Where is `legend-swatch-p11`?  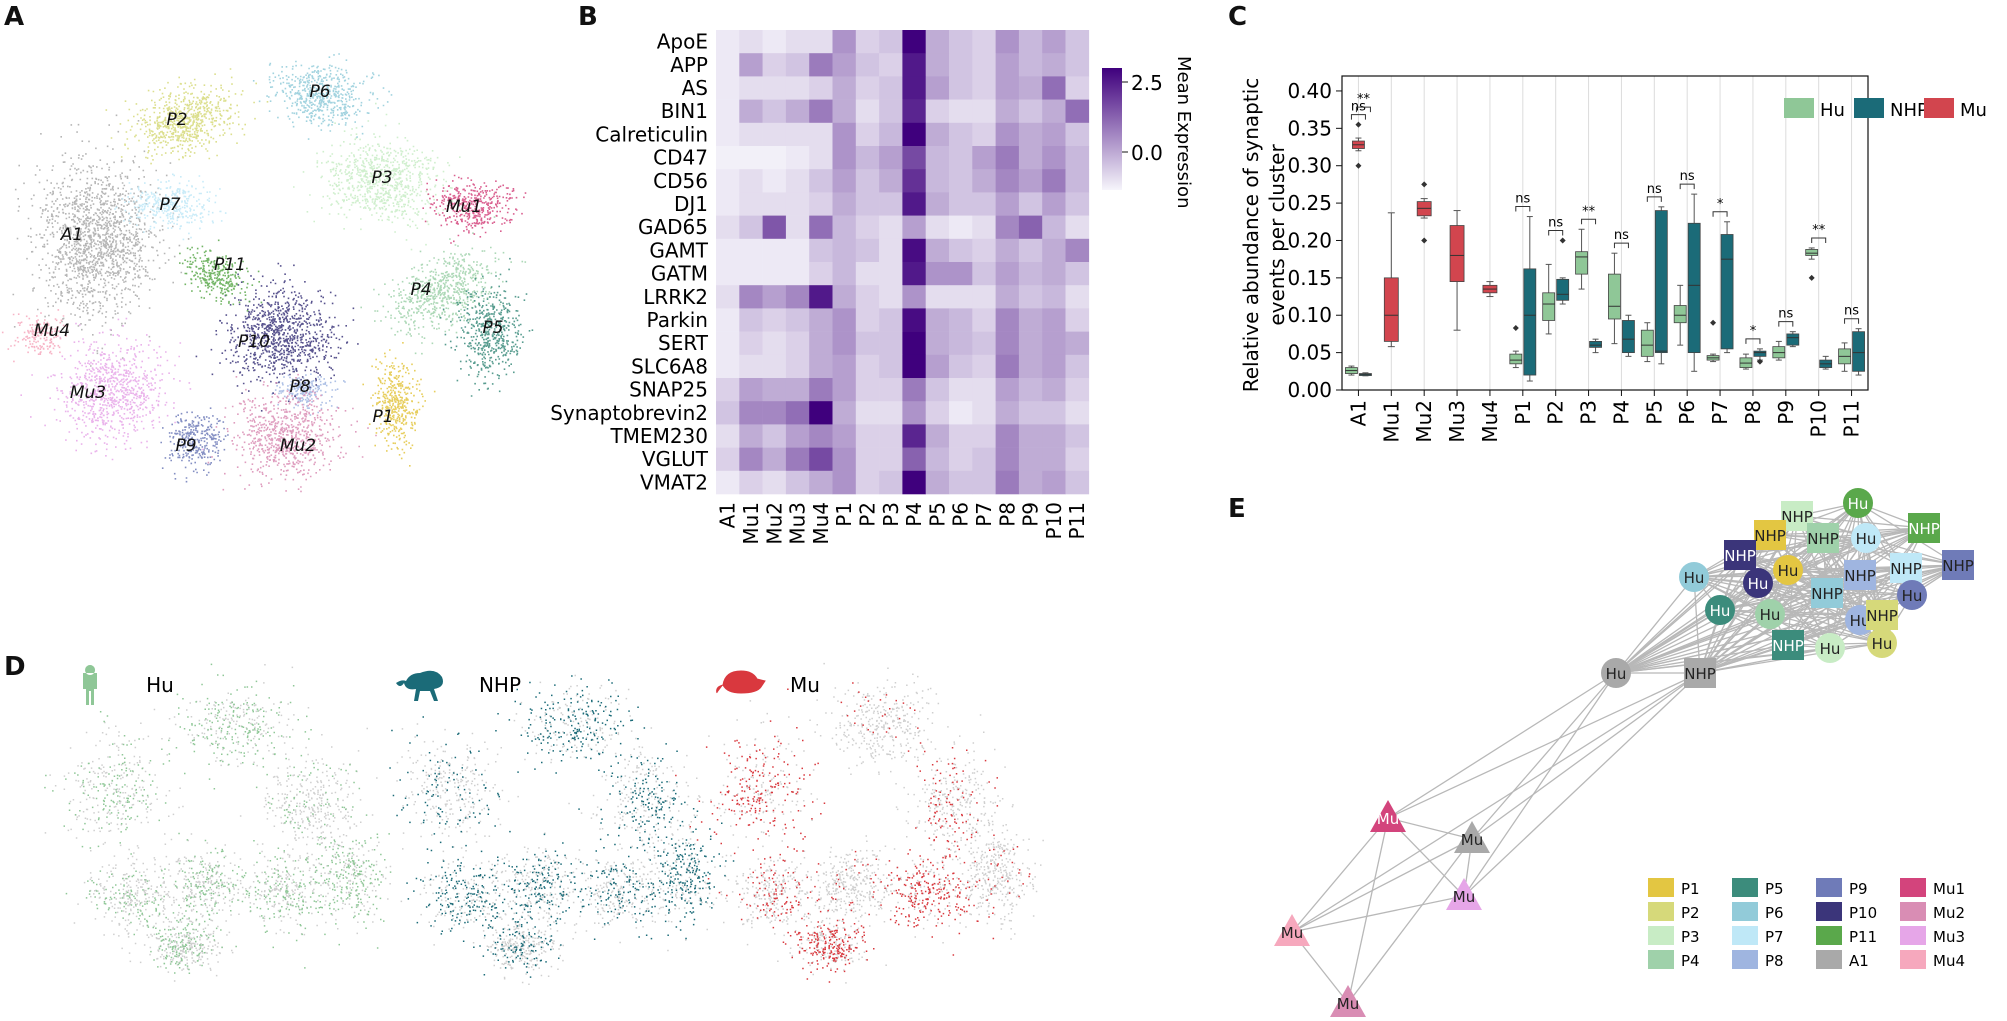
legend-swatch-p11 is located at coordinates (1829, 935).